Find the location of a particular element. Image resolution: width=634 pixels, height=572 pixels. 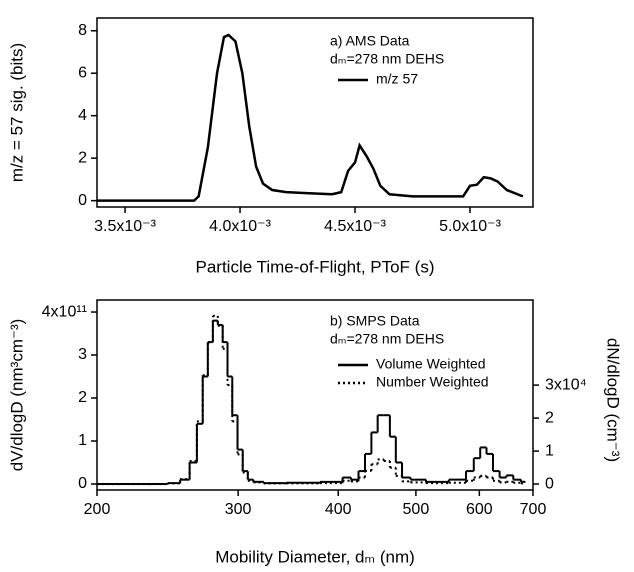

y2-tick-label: 1 is located at coordinates (549, 450).